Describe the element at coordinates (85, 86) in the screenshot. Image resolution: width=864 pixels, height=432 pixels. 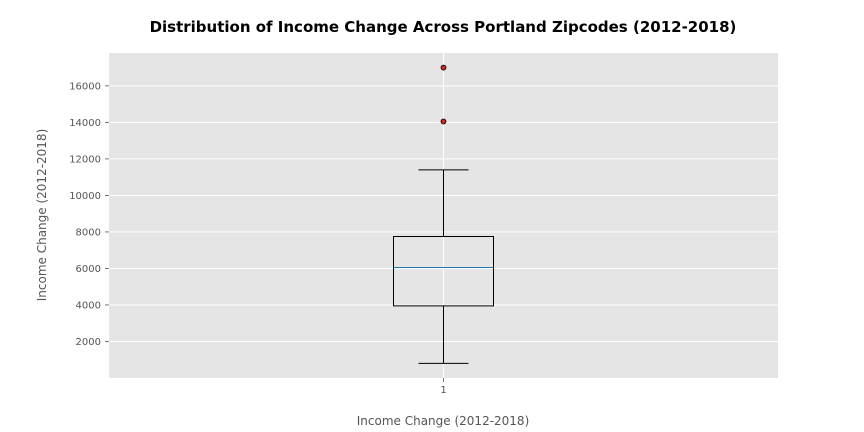
I see `y-tick-label: 16000` at that location.